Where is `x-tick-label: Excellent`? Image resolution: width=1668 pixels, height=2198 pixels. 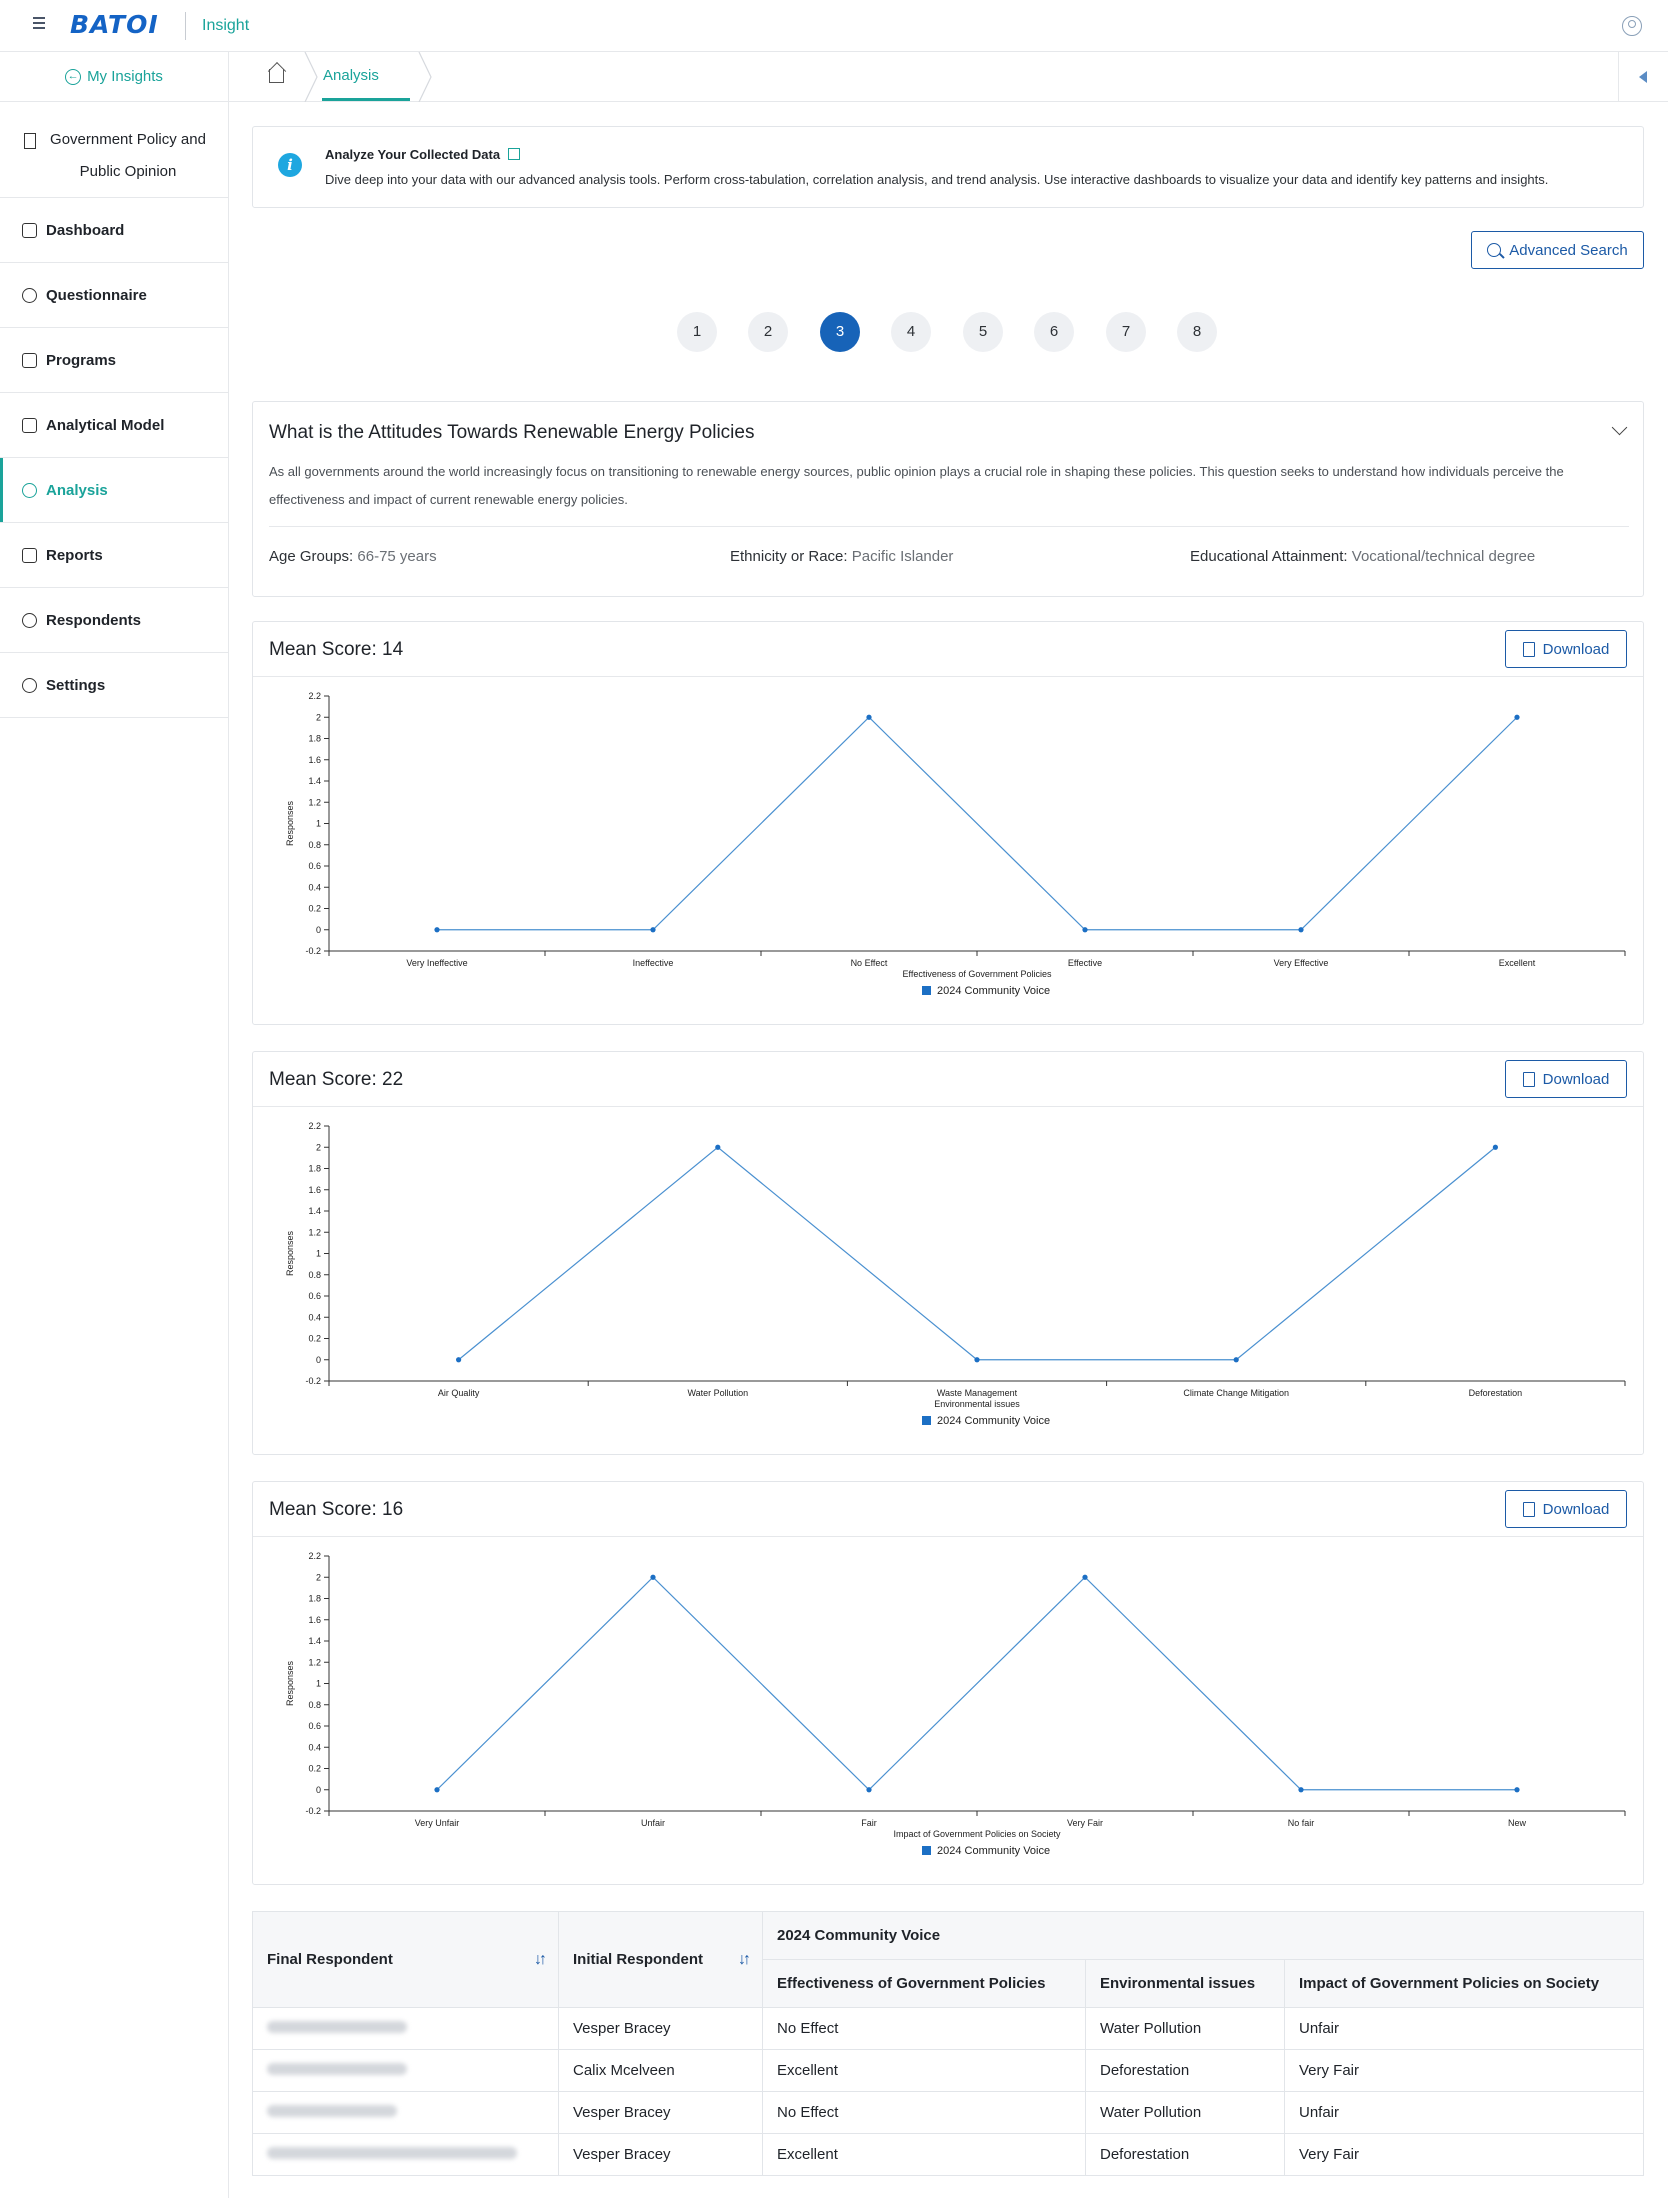
x-tick-label: Excellent is located at coordinates (1517, 963).